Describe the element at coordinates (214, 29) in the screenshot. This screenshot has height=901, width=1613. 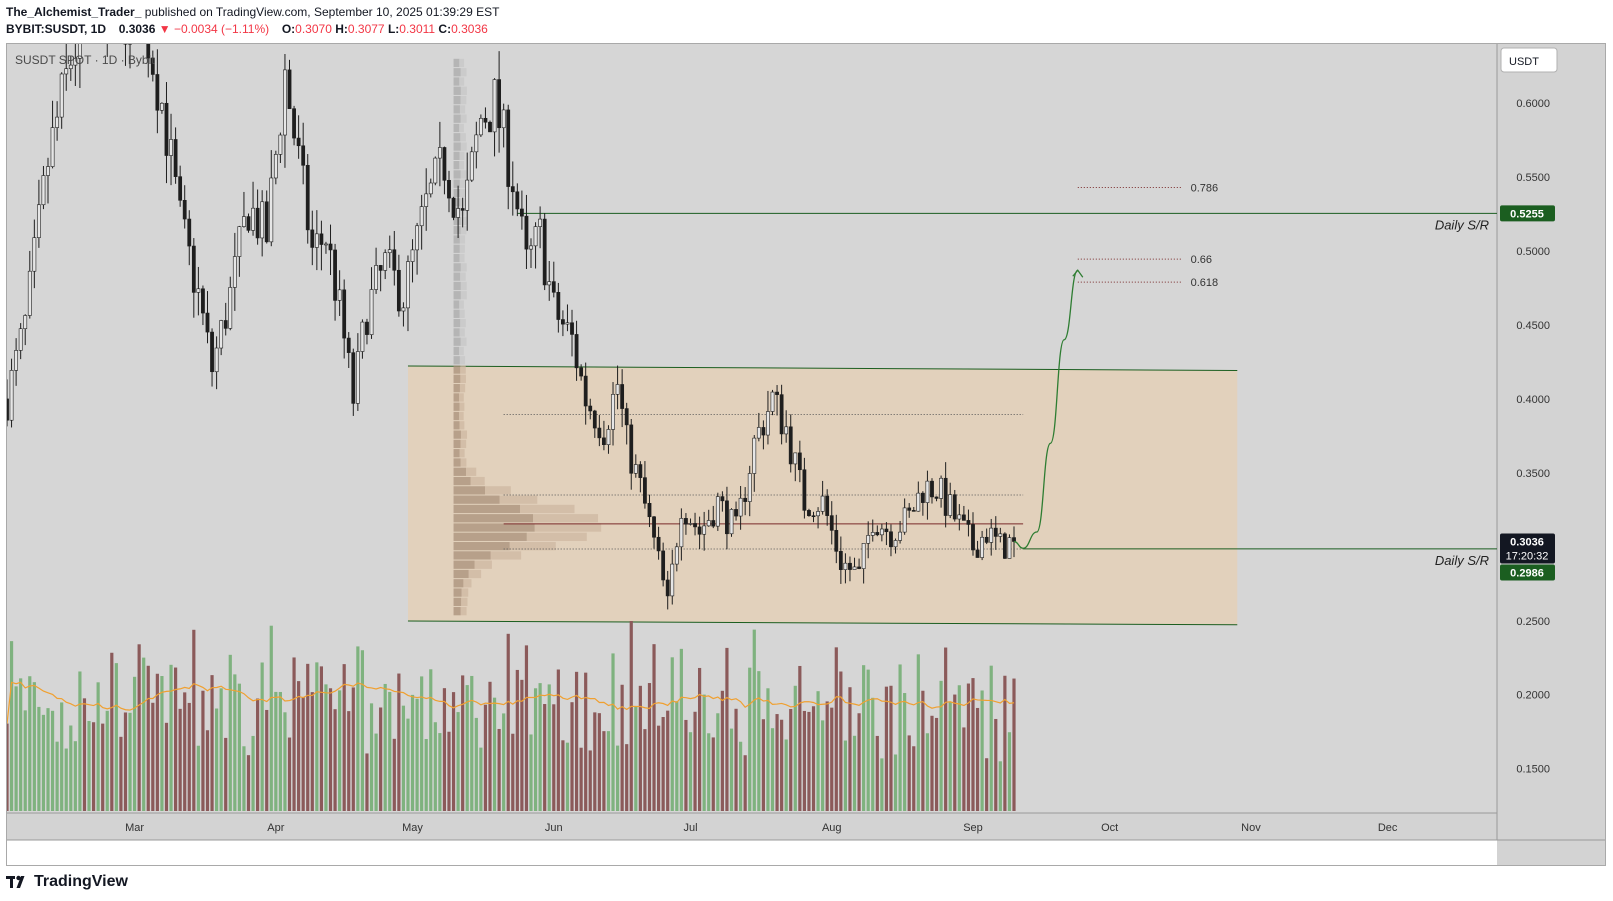
I see `price-change: ▼ −0.0034 (−1.11%)` at that location.